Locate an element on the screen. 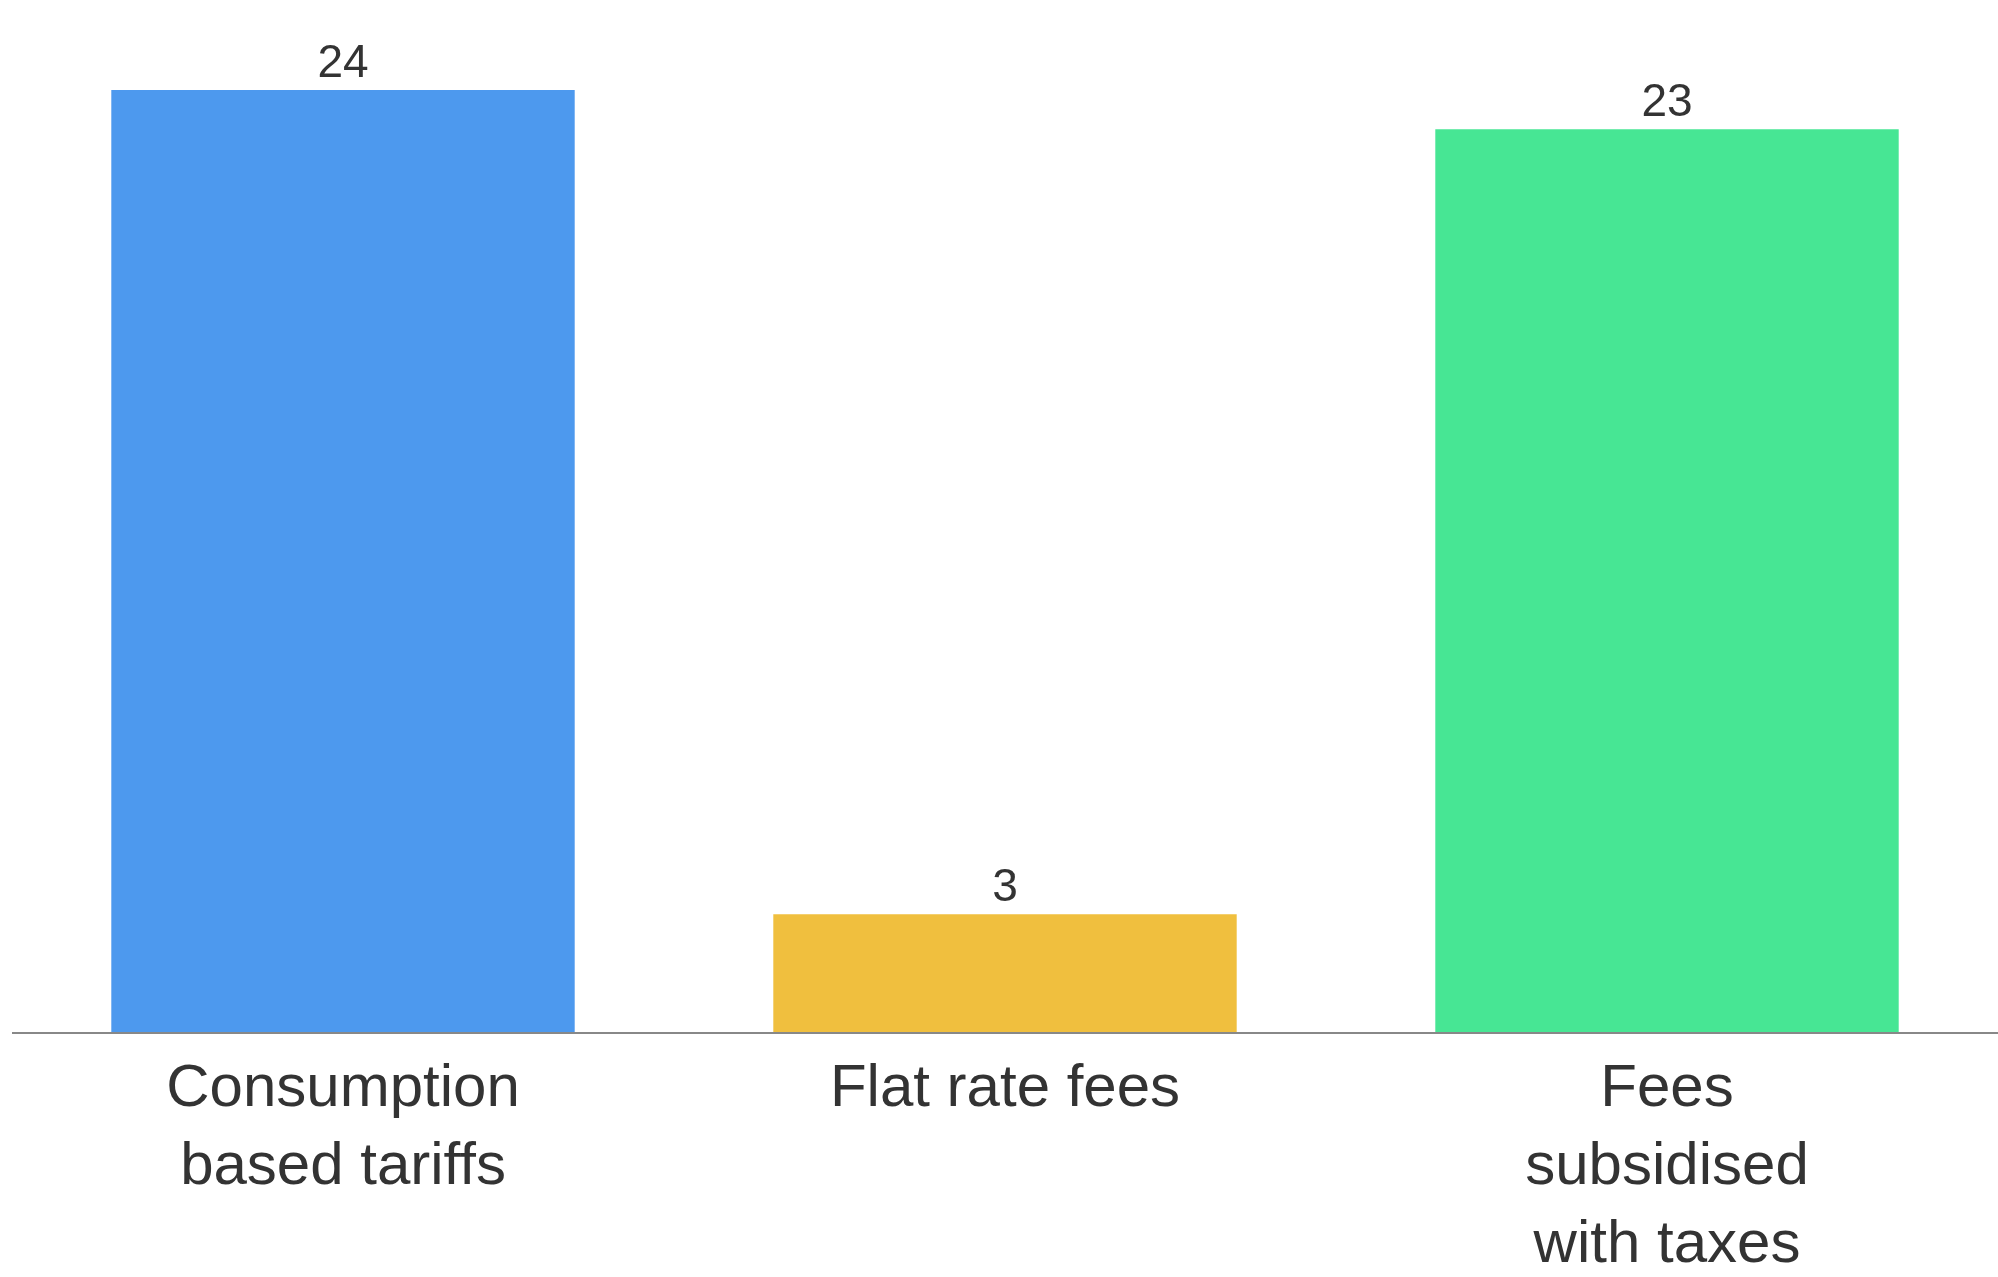 The width and height of the screenshot is (1998, 1277). x-tick-label: Fees subsidised with taxes is located at coordinates (1667, 1163).